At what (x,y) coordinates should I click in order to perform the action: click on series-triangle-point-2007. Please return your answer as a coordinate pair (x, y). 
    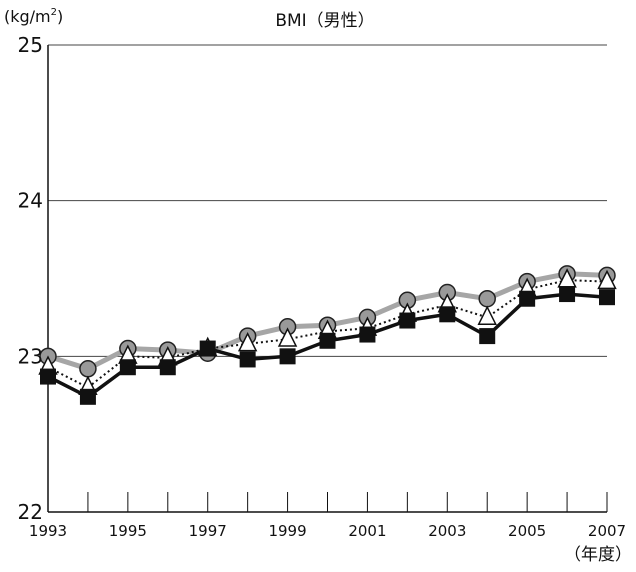
    Looking at the image, I should click on (607, 279).